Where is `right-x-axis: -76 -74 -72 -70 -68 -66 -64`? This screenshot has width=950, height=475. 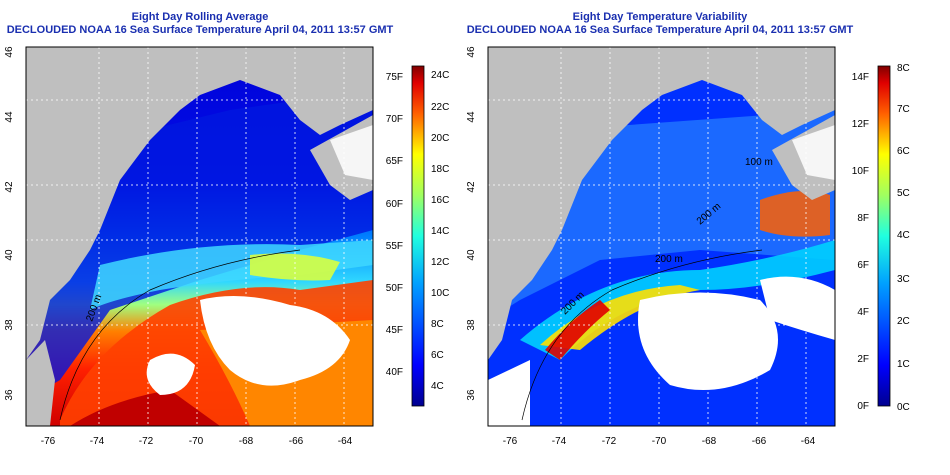 right-x-axis: -76 -74 -72 -70 -68 -66 -64 is located at coordinates (659, 441).